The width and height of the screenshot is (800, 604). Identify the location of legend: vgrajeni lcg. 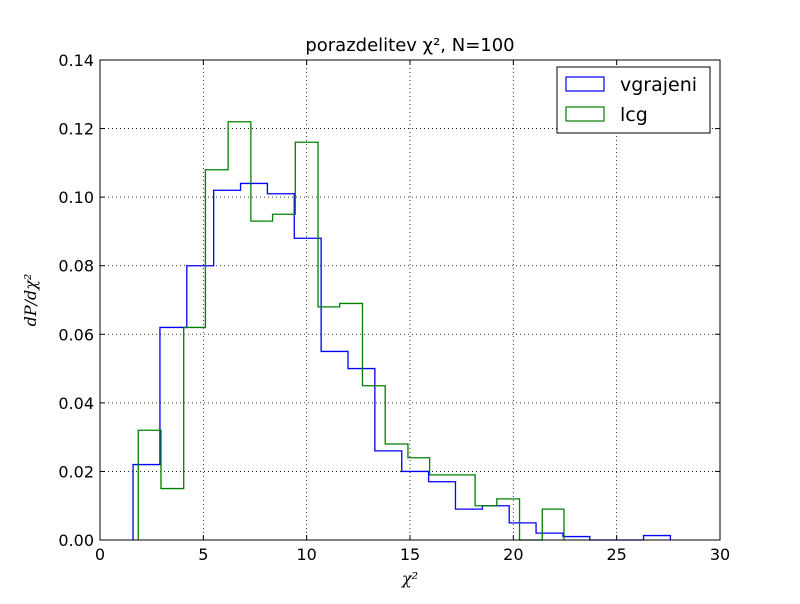
(633, 100).